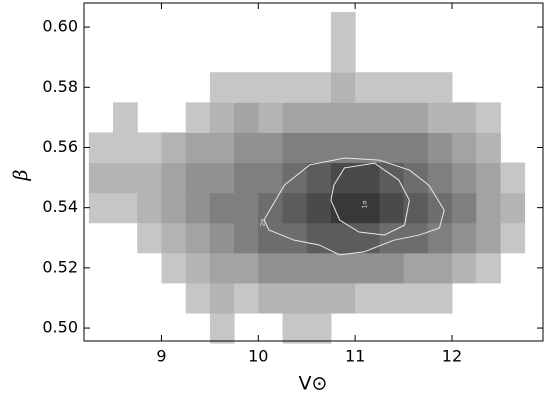 The height and width of the screenshot is (400, 544). What do you see at coordinates (258, 356) in the screenshot?
I see `x-tick-label: 10` at bounding box center [258, 356].